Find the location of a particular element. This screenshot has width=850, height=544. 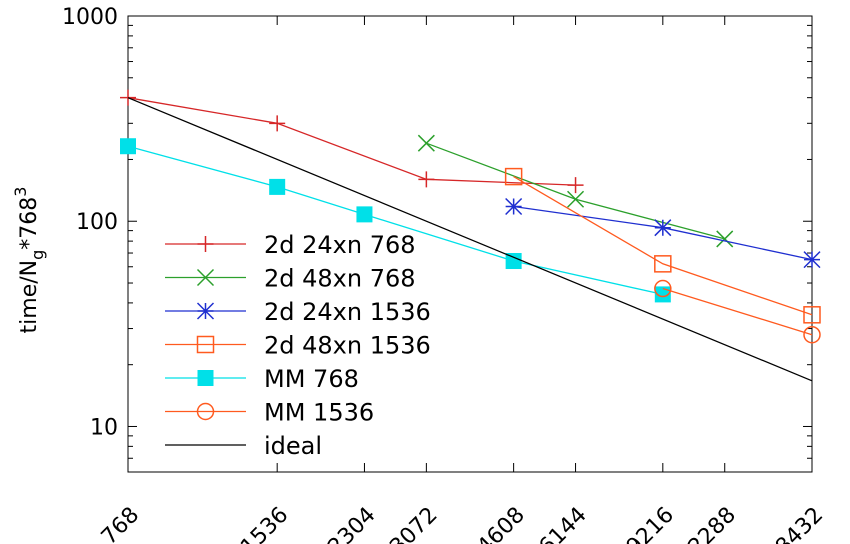

legend-item: MM 1536 is located at coordinates (269, 413).